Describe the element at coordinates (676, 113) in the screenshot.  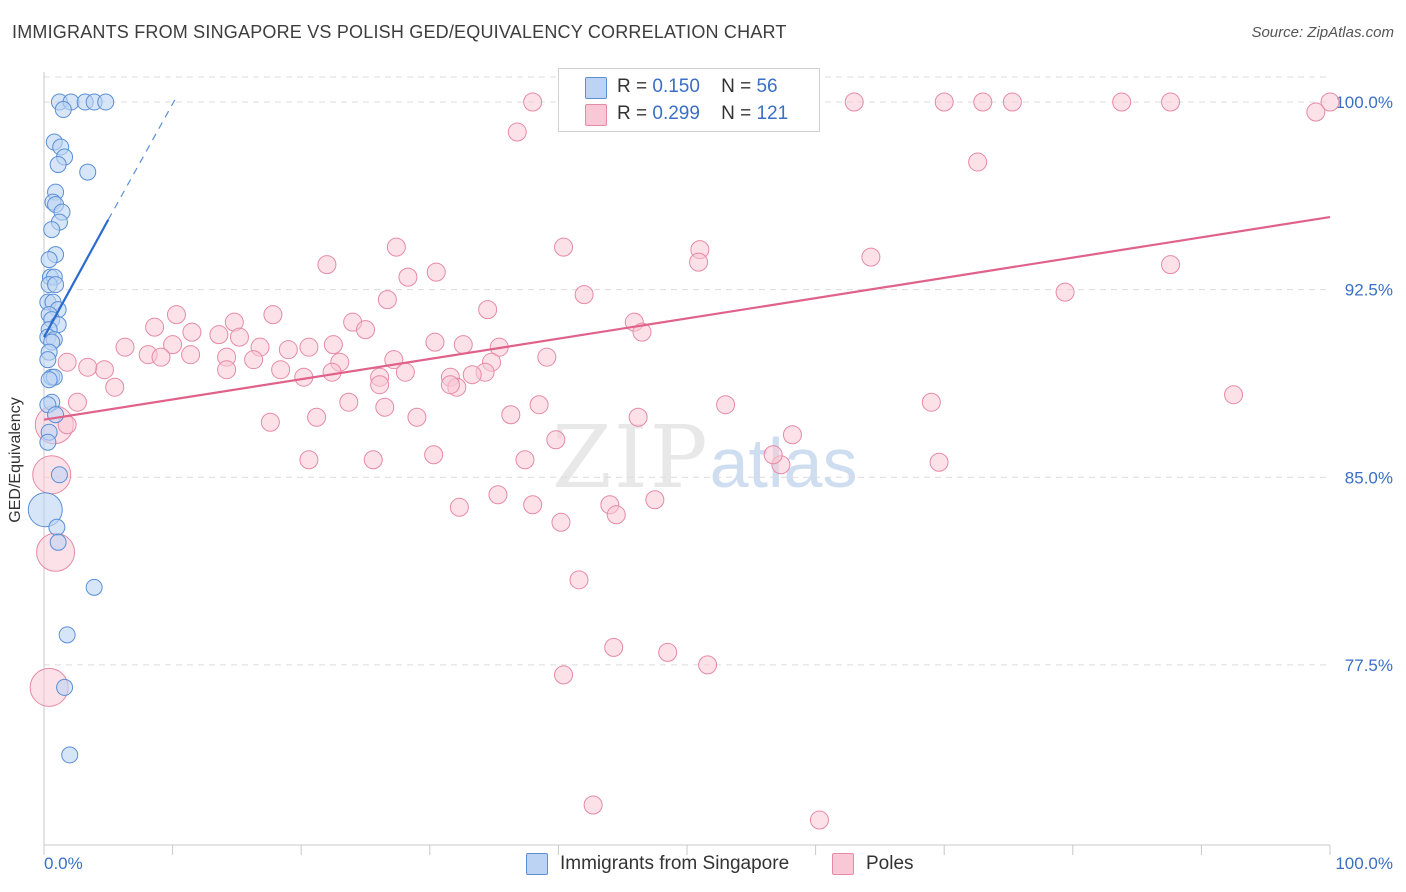
I see `poles-r: 0.299` at that location.